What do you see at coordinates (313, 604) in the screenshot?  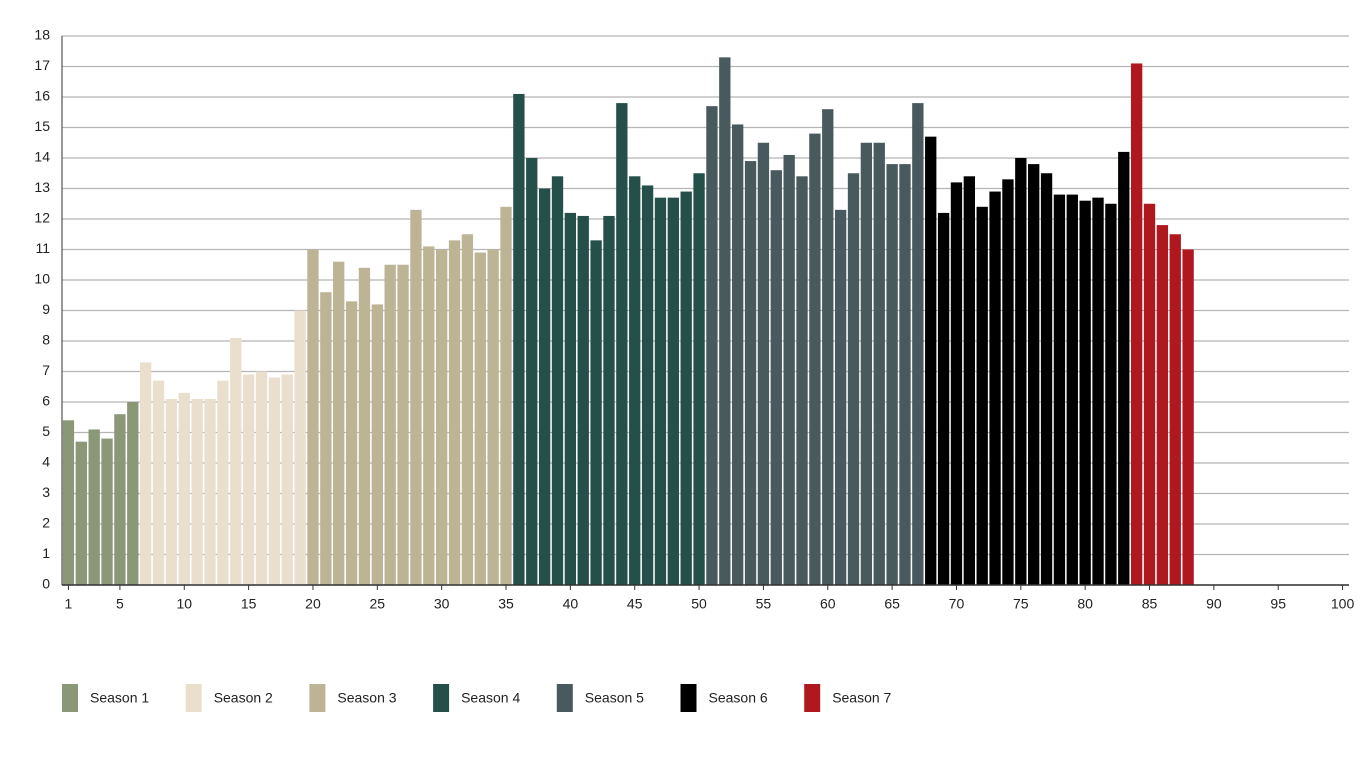 I see `x-tick-label: 20` at bounding box center [313, 604].